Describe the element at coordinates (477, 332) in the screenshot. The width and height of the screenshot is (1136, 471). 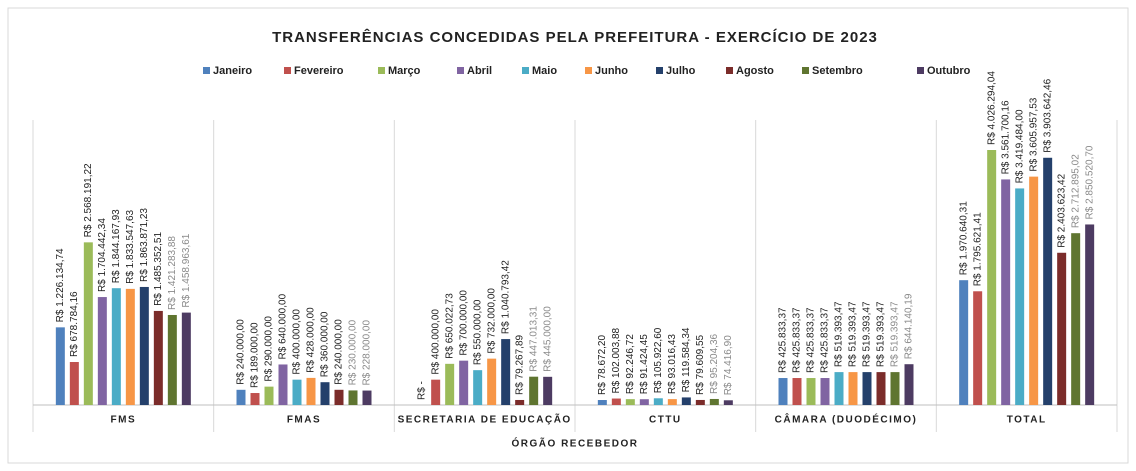
I see `value-label: R$ 550.000,00` at that location.